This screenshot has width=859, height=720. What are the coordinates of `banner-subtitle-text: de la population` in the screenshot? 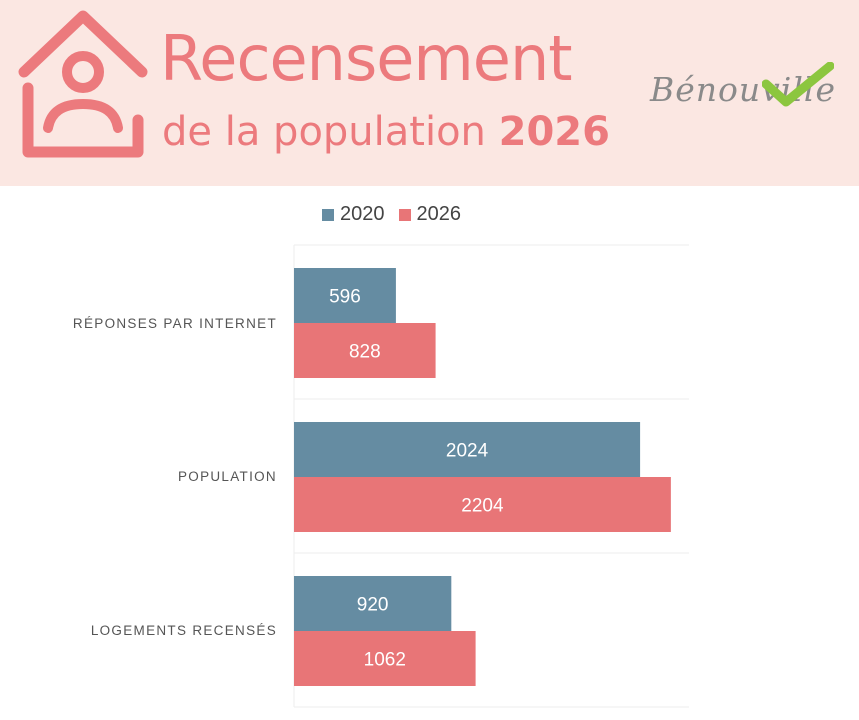 It's located at (324, 132).